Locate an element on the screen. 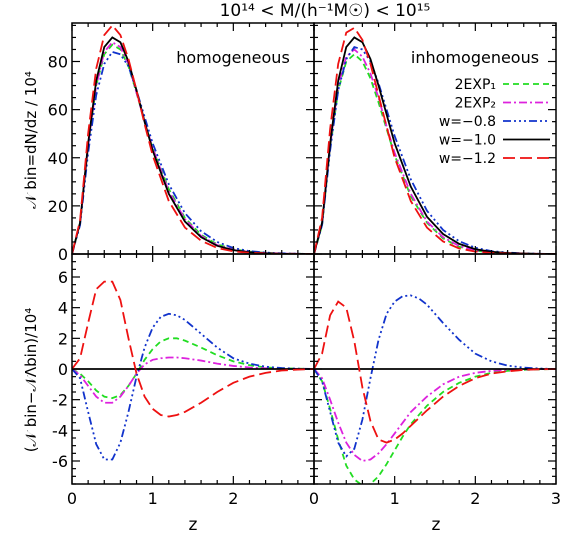 The width and height of the screenshot is (566, 534). x-tick-label: 3 is located at coordinates (556, 498).